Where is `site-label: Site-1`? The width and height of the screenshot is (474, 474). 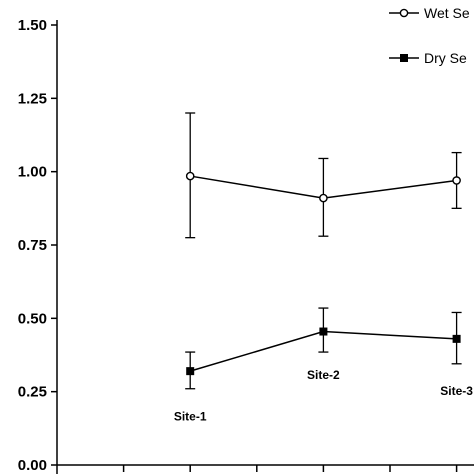
site-label: Site-1 is located at coordinates (190, 417).